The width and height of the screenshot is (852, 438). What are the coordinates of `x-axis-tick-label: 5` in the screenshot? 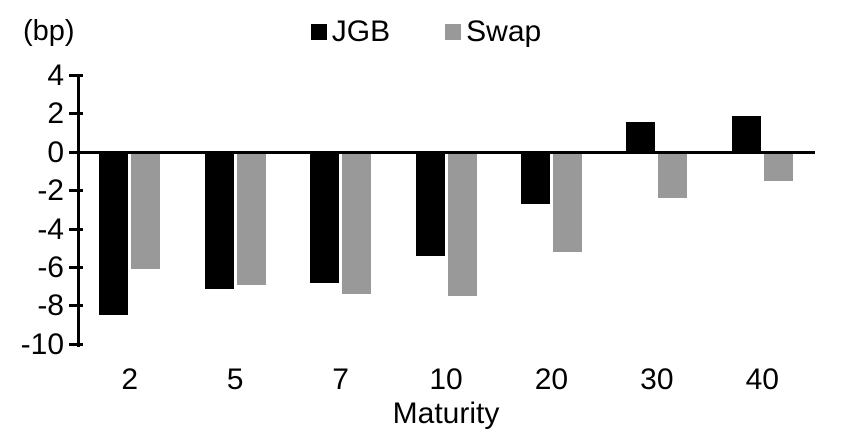 It's located at (235, 379).